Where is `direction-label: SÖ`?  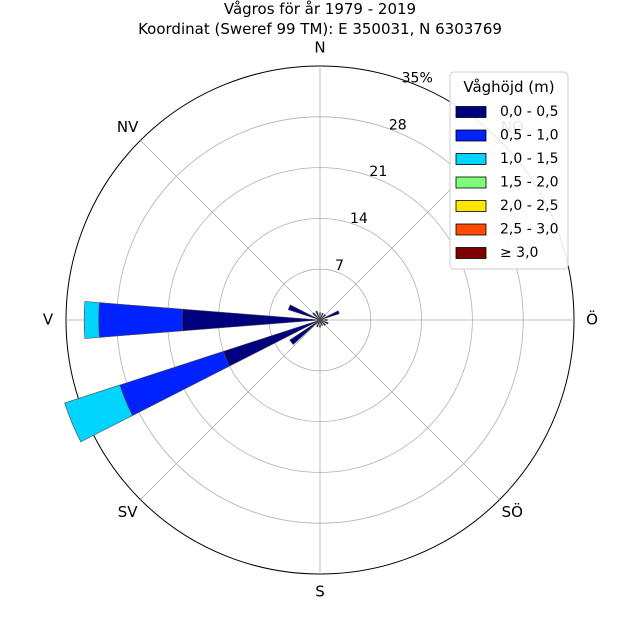
direction-label: SÖ is located at coordinates (512, 511).